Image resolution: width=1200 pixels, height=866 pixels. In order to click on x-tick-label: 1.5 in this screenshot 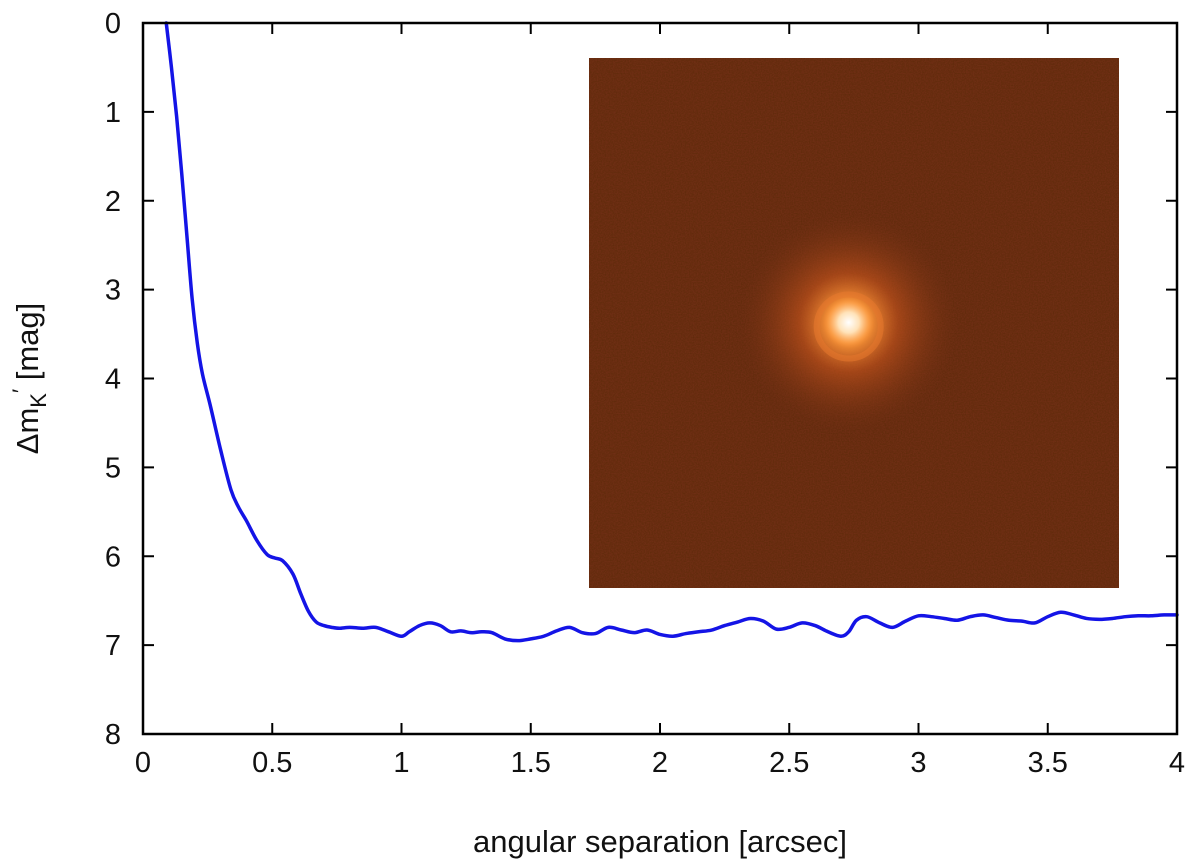, I will do `click(531, 763)`.